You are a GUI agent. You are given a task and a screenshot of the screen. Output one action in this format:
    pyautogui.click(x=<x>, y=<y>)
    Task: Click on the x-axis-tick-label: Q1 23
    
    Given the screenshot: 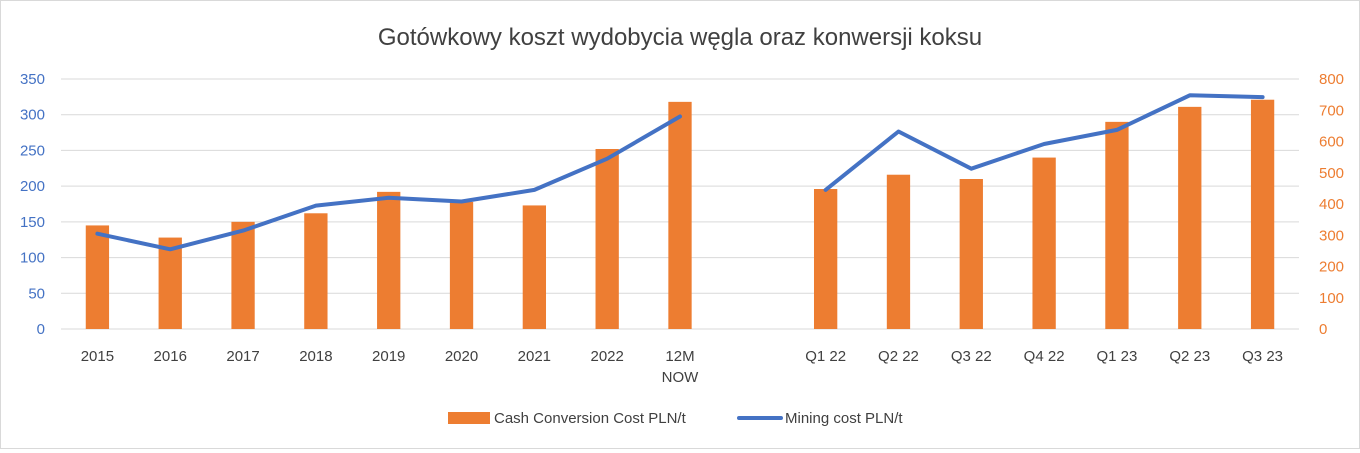 What is the action you would take?
    pyautogui.click(x=1117, y=356)
    